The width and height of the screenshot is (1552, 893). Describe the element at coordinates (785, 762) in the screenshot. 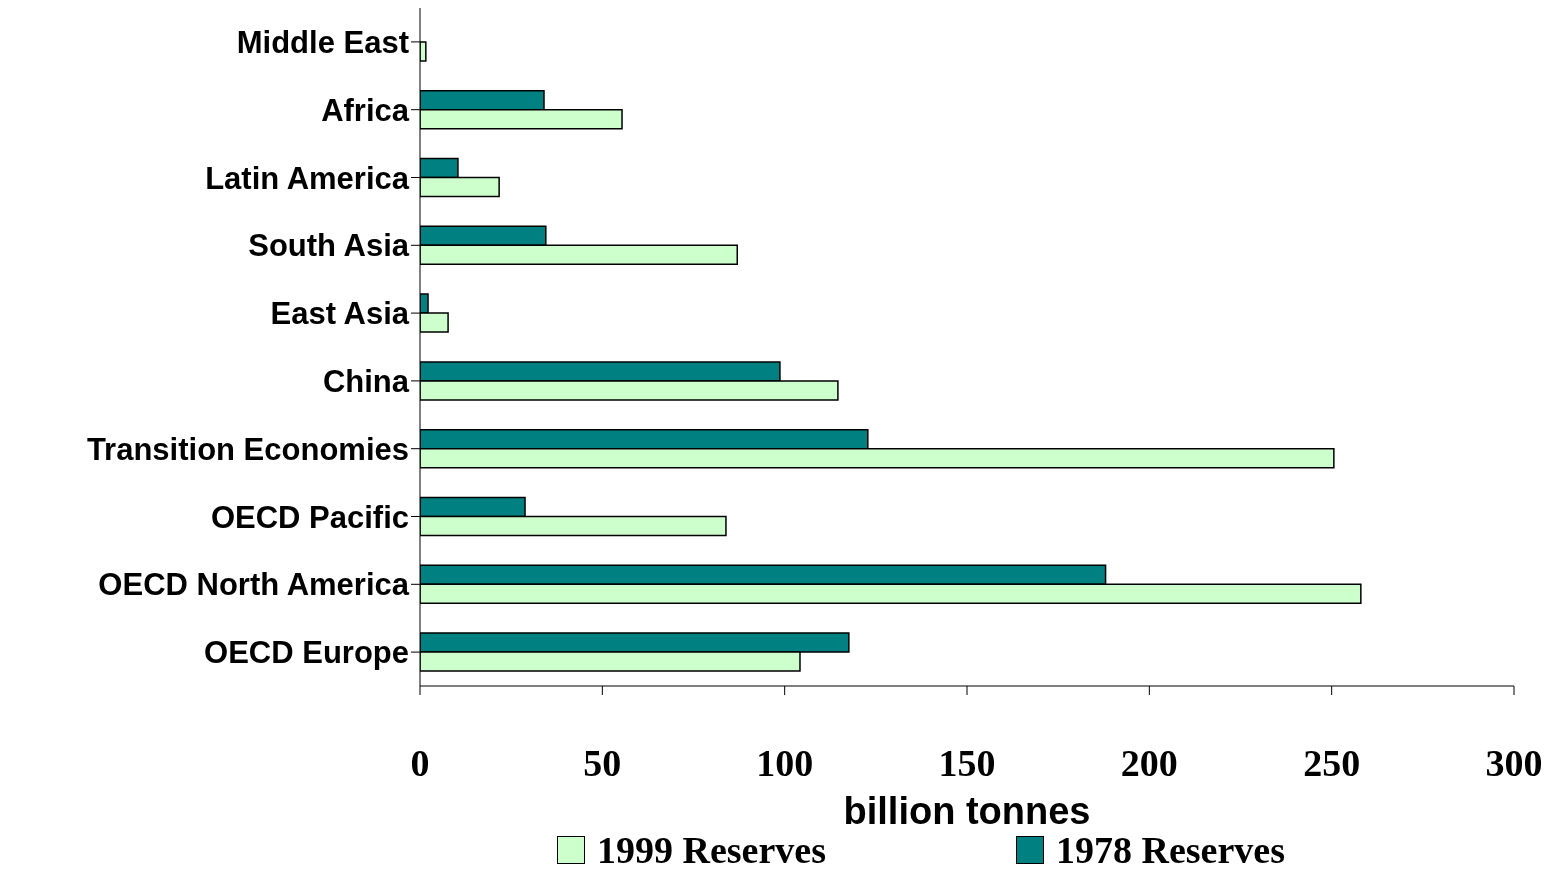

I see `x-tick-label: 100` at that location.